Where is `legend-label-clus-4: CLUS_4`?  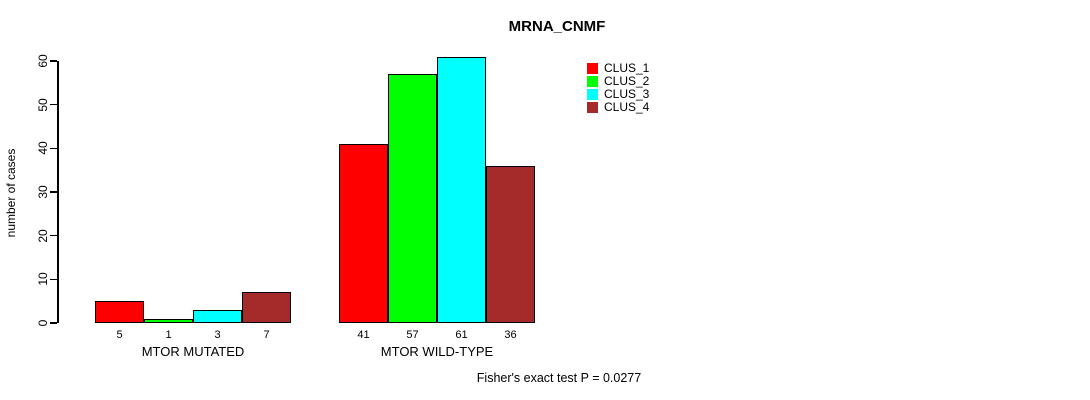 legend-label-clus-4: CLUS_4 is located at coordinates (627, 107).